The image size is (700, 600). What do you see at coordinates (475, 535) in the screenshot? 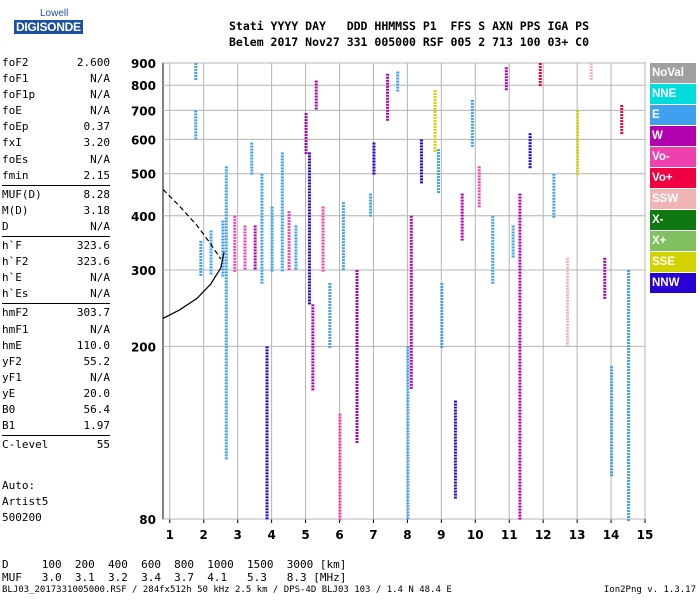
I see `x-tick-label: 10` at bounding box center [475, 535].